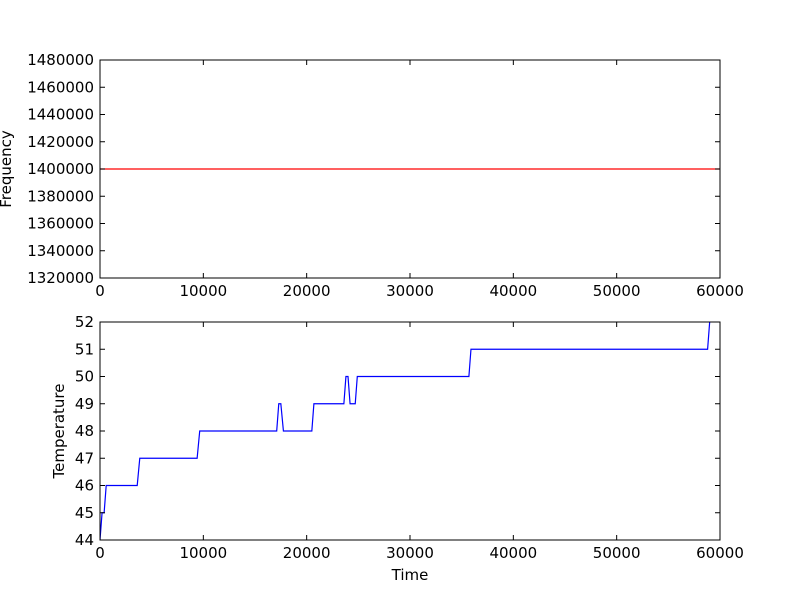 This screenshot has height=600, width=800. What do you see at coordinates (84, 404) in the screenshot?
I see `temperature-y-tick-label: 49` at bounding box center [84, 404].